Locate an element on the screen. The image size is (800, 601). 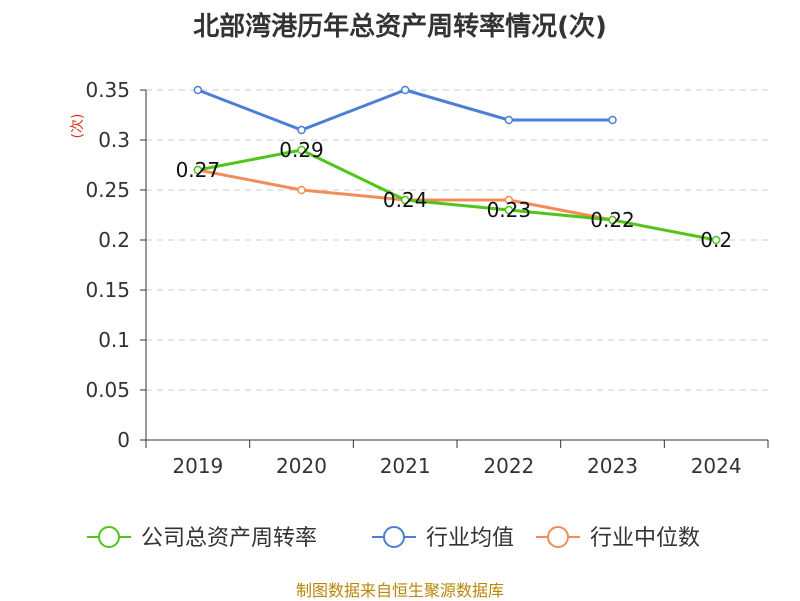
data-label: 0.27 is located at coordinates (198, 170).